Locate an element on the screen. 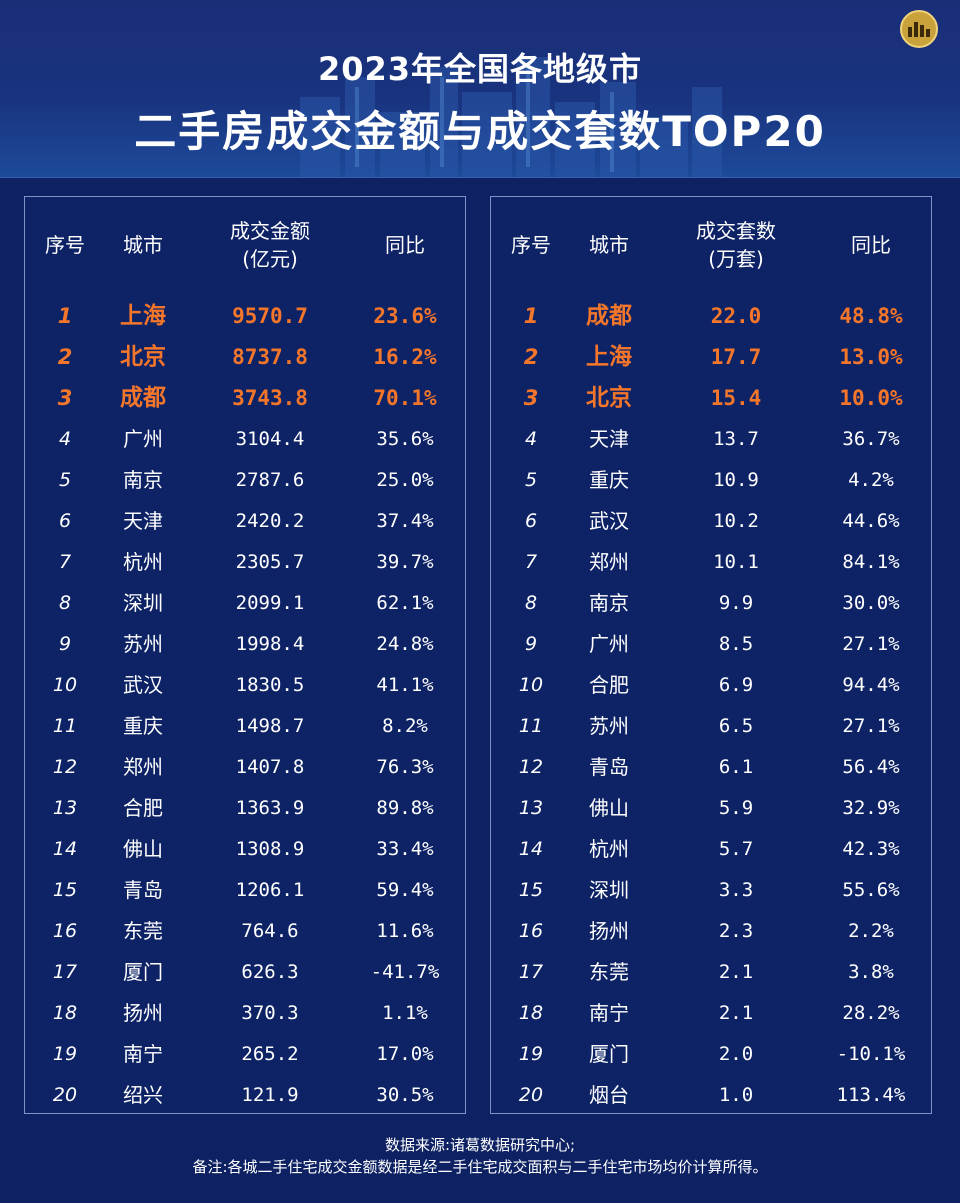 The height and width of the screenshot is (1203, 960). table-row: 4 广州 3104.4 35.6% is located at coordinates (245, 439).